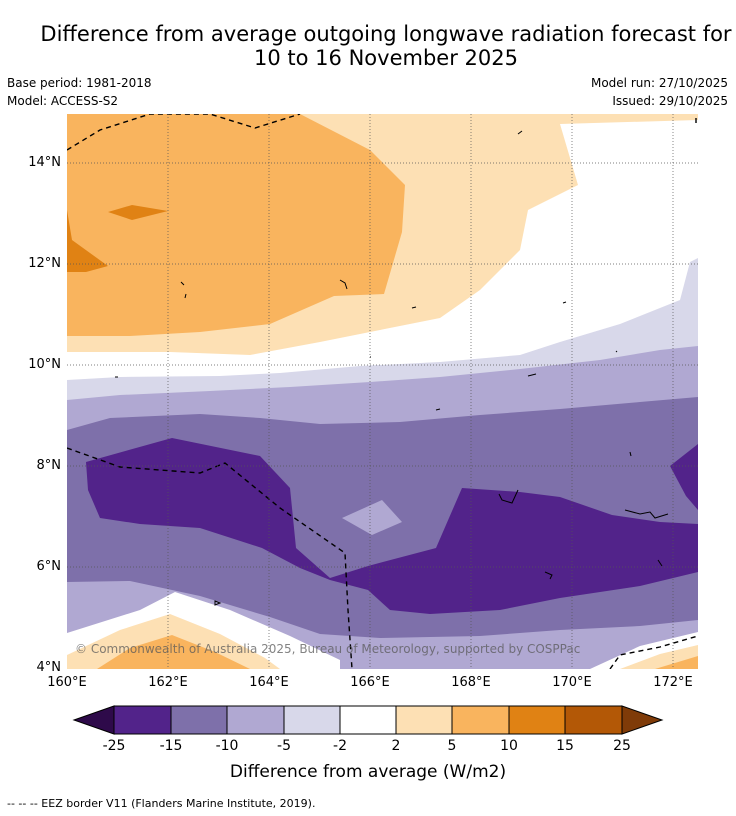 This screenshot has height=816, width=736. I want to click on colorbar-extend-high, so click(642, 720).